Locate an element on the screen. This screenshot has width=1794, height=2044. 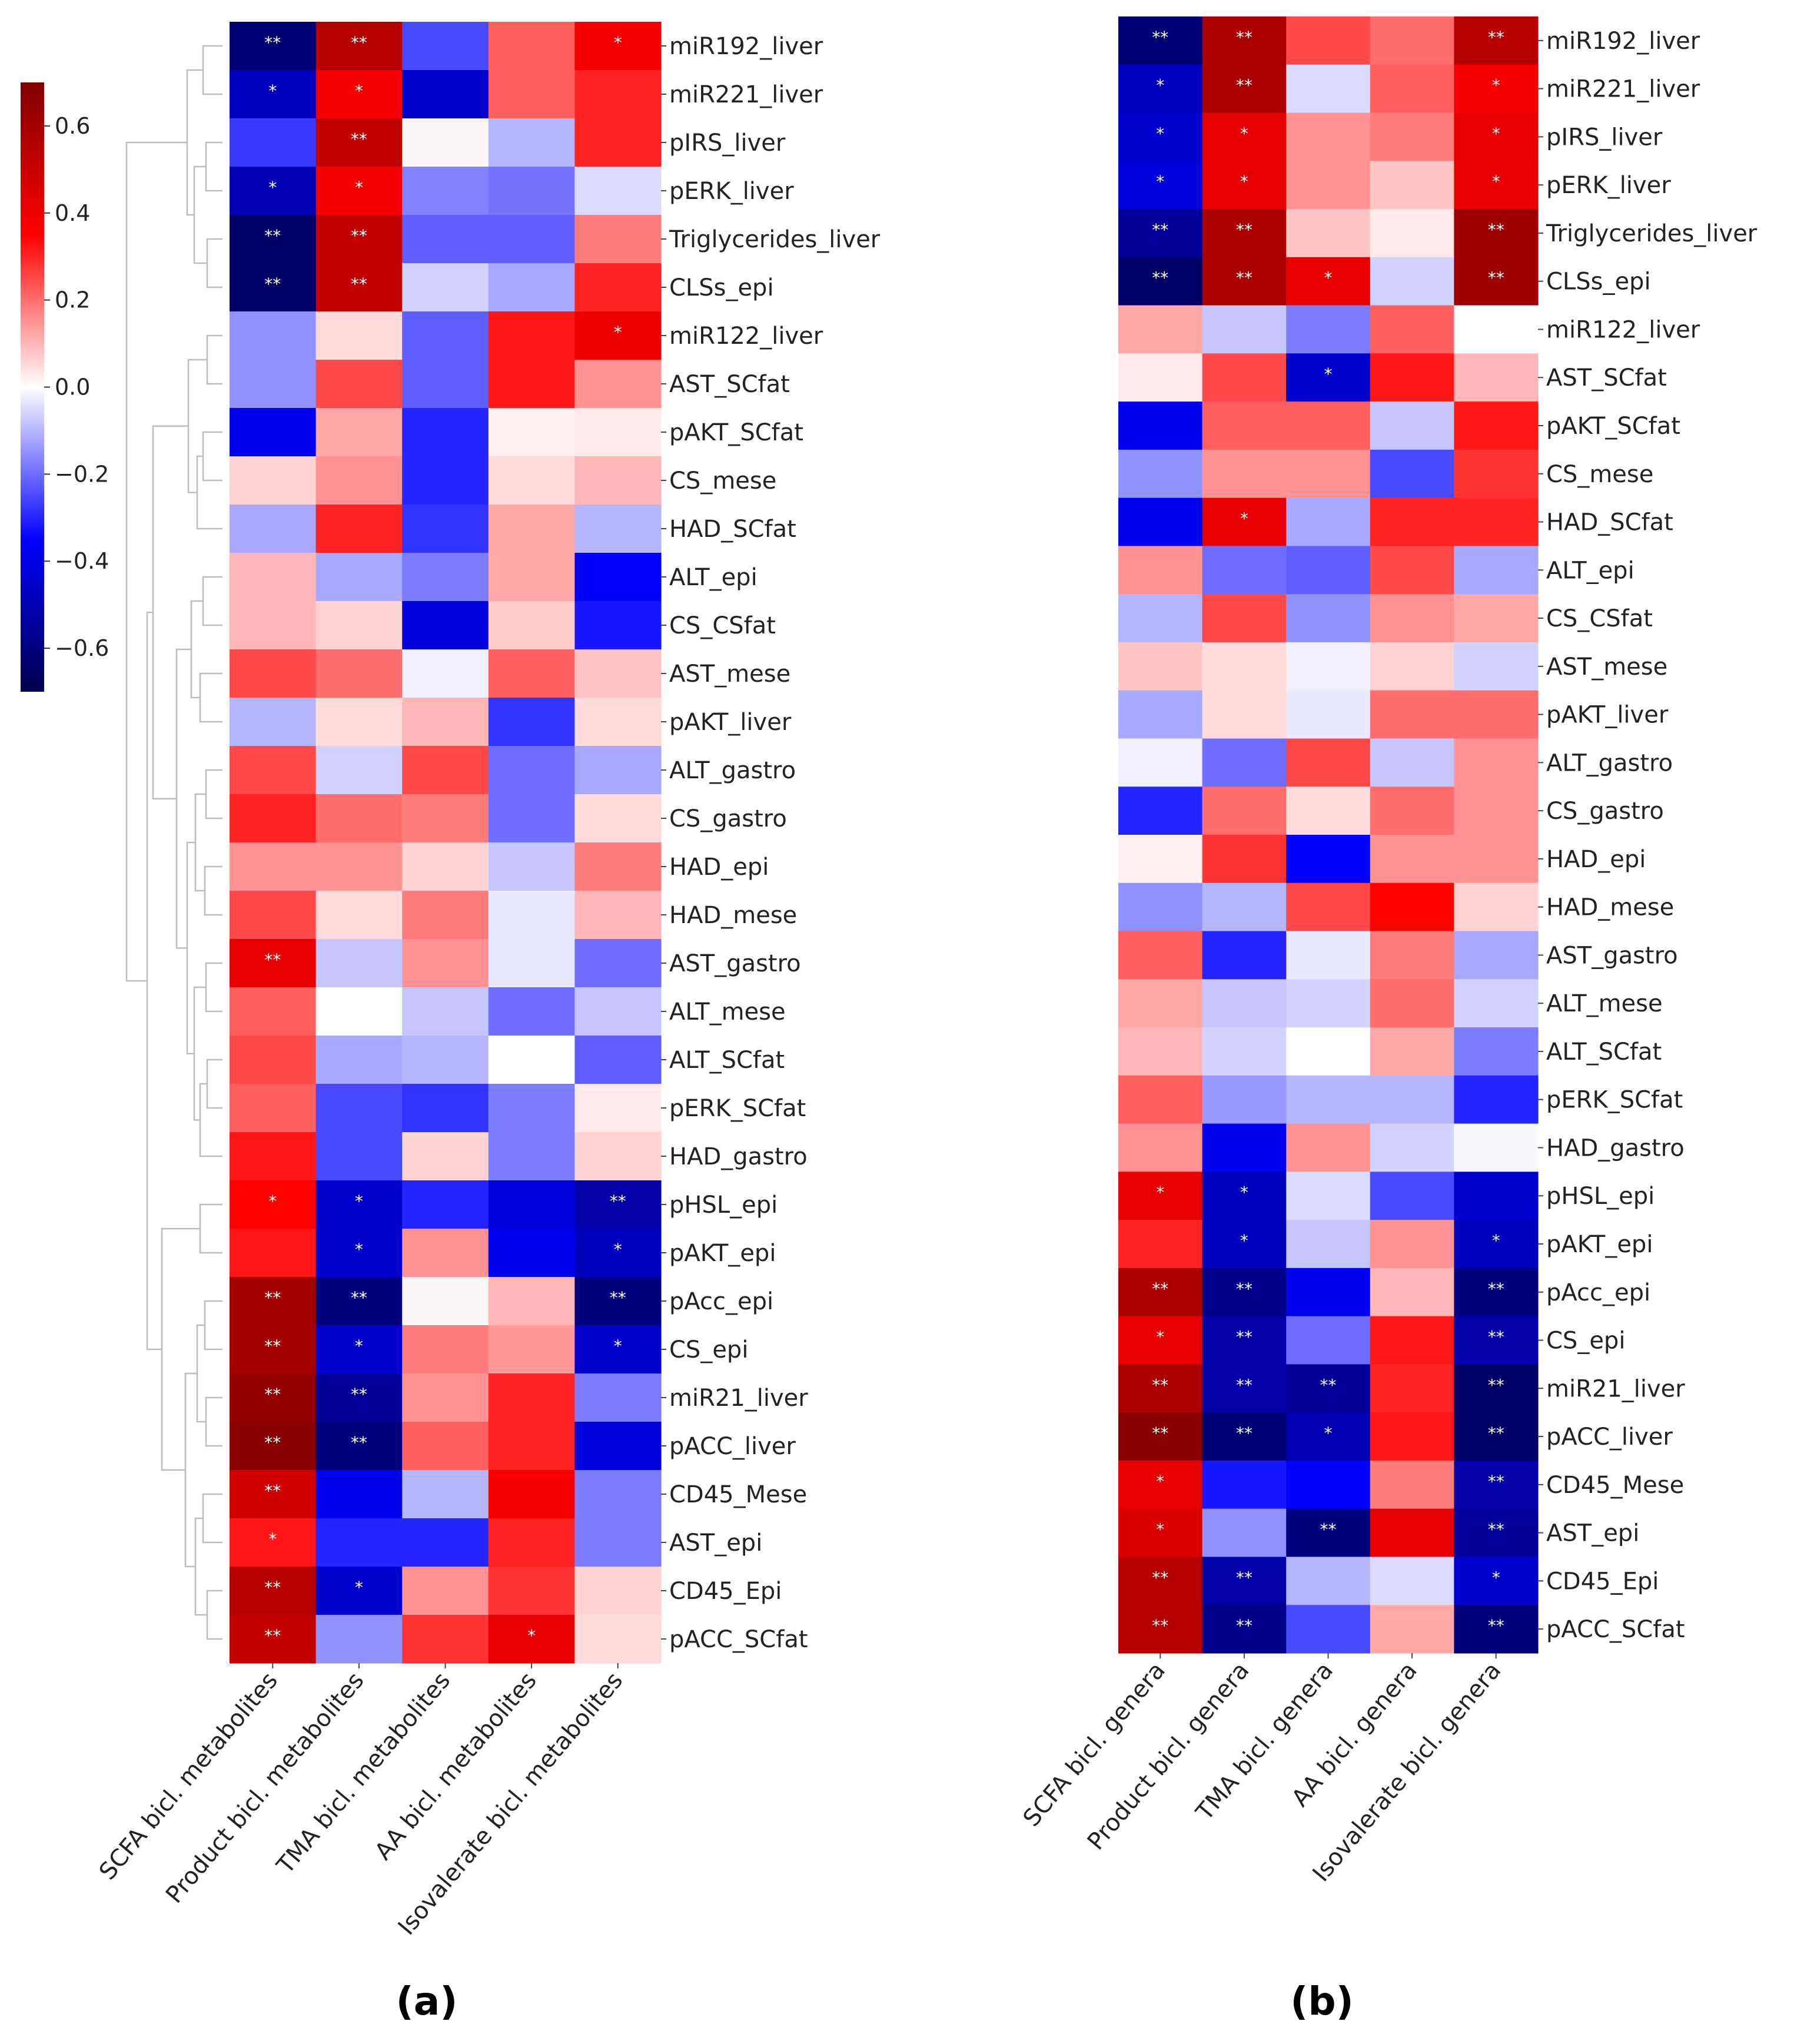
row-label: pACC_SCfat is located at coordinates (1615, 1629).